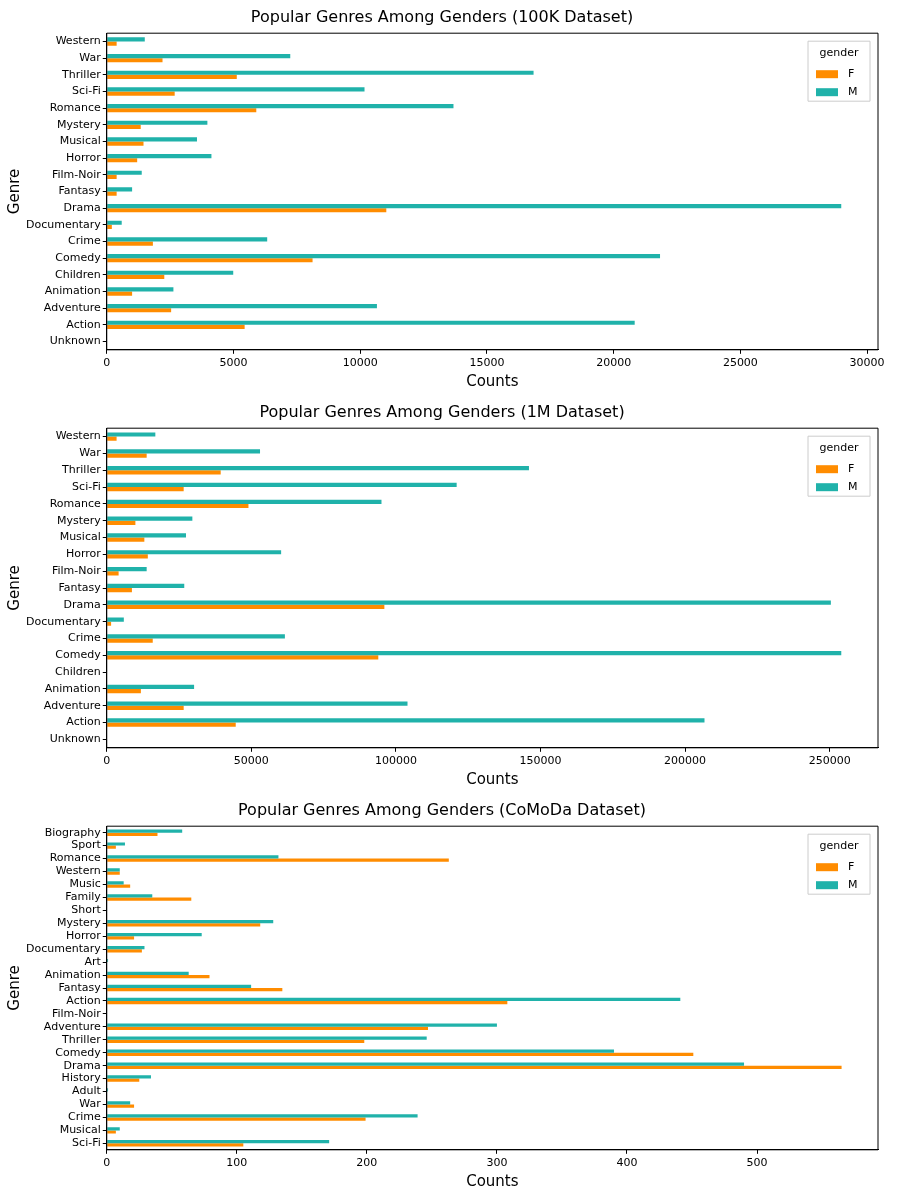 The image size is (898, 1195). I want to click on x-tick-label: 200000, so click(685, 761).